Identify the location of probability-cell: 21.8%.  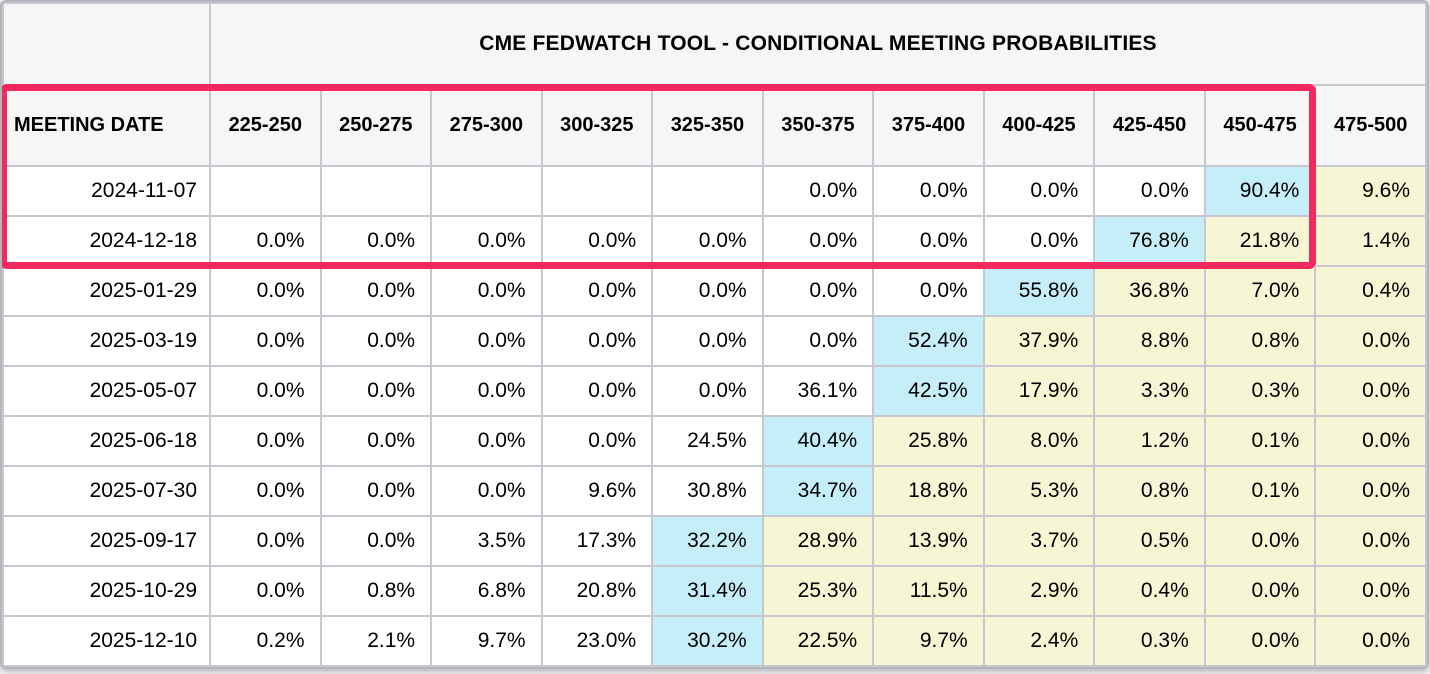
(1260, 241).